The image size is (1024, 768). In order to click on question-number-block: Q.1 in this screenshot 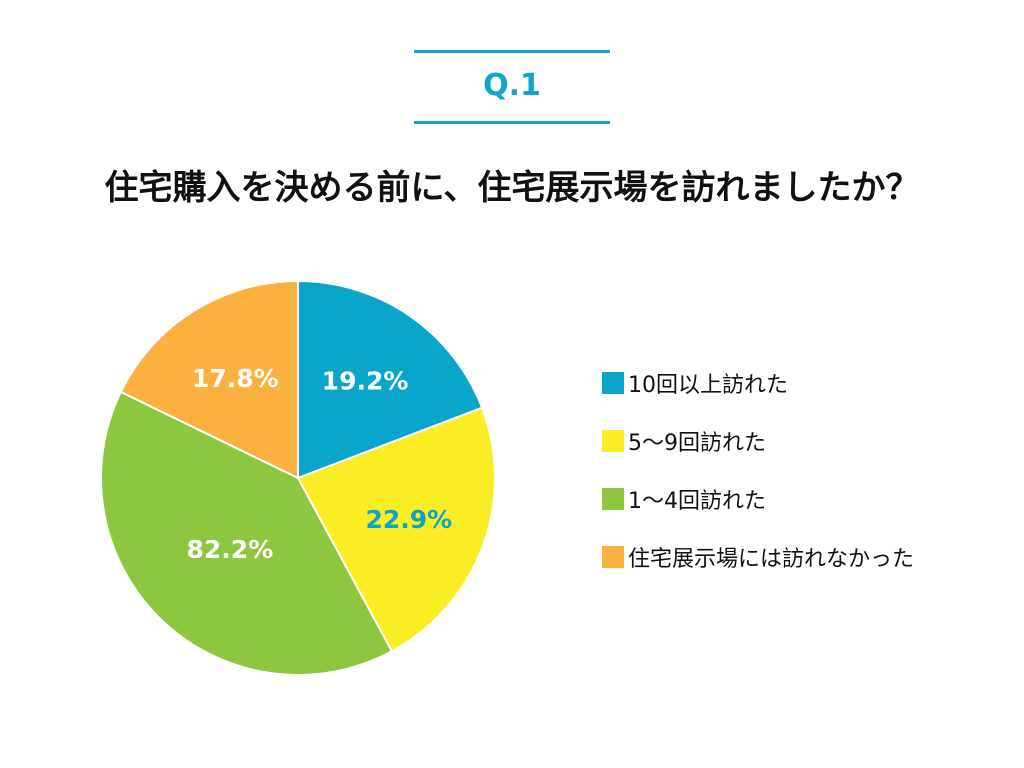, I will do `click(512, 87)`.